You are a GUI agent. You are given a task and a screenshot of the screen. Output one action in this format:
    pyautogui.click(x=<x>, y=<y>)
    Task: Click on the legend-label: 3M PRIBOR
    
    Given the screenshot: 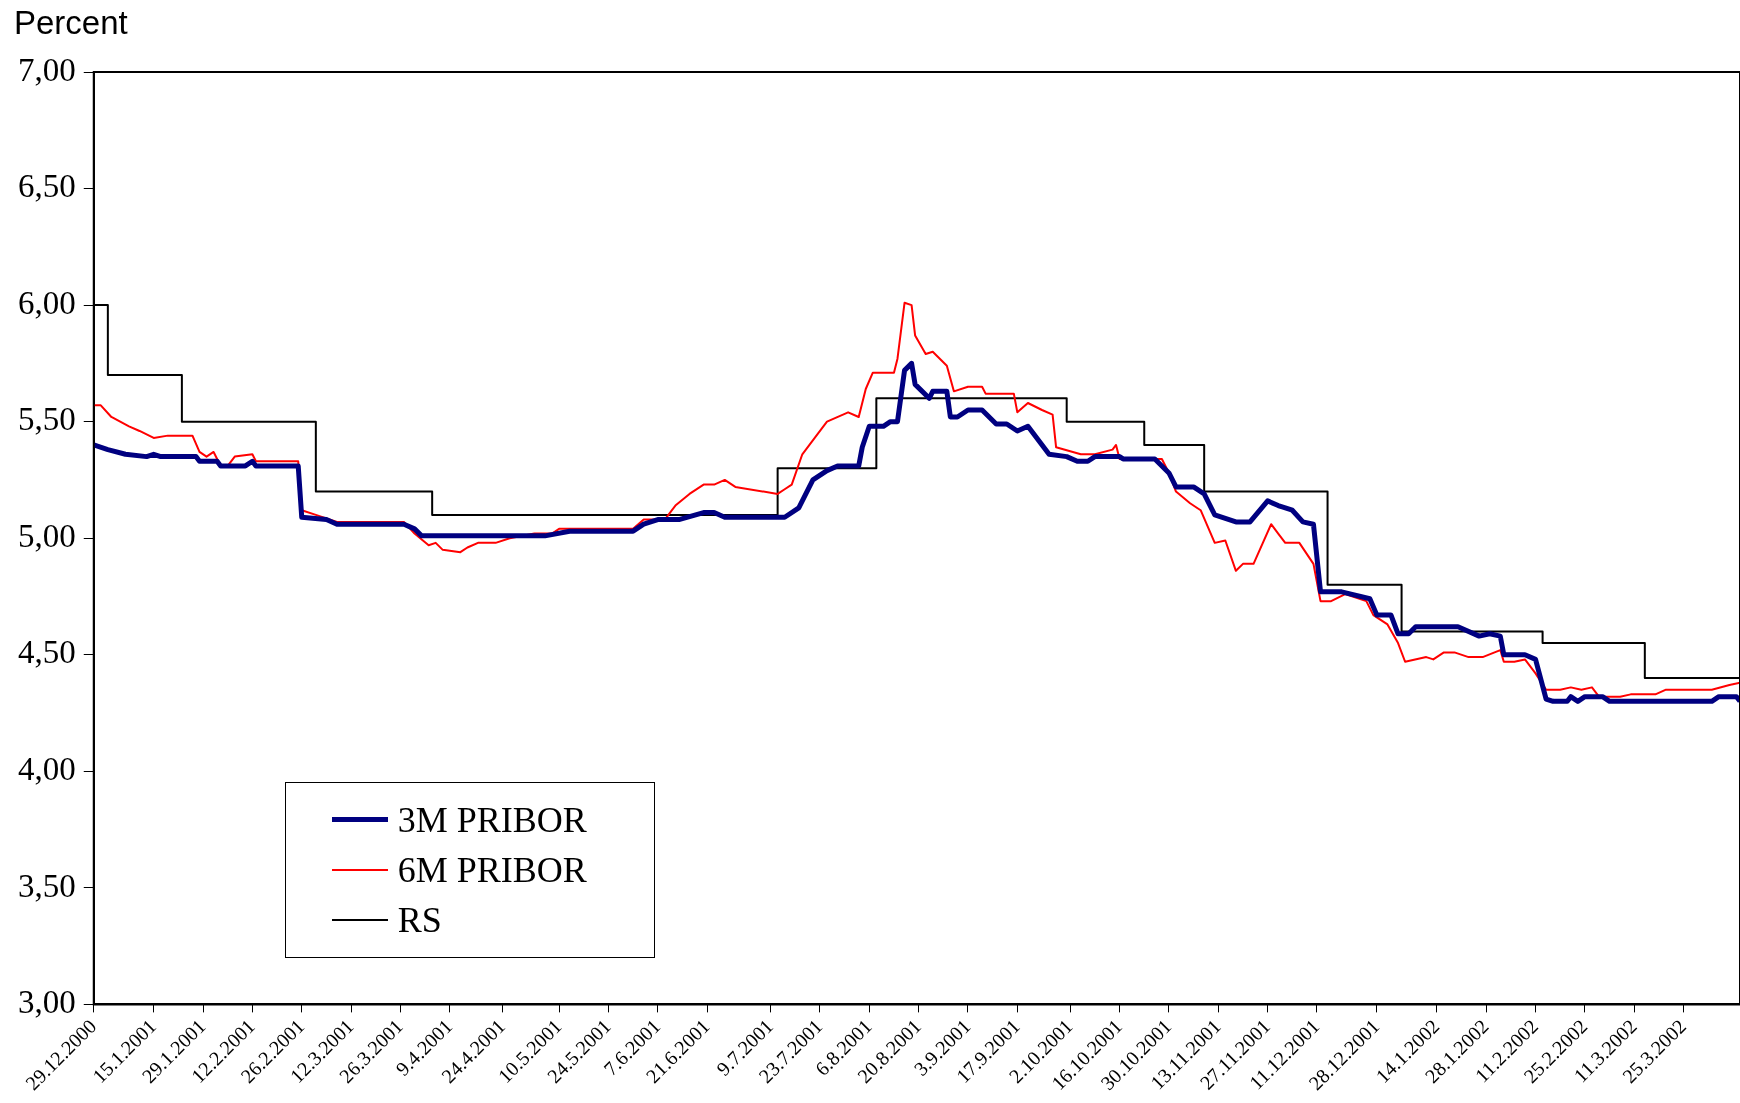 What is the action you would take?
    pyautogui.click(x=492, y=819)
    